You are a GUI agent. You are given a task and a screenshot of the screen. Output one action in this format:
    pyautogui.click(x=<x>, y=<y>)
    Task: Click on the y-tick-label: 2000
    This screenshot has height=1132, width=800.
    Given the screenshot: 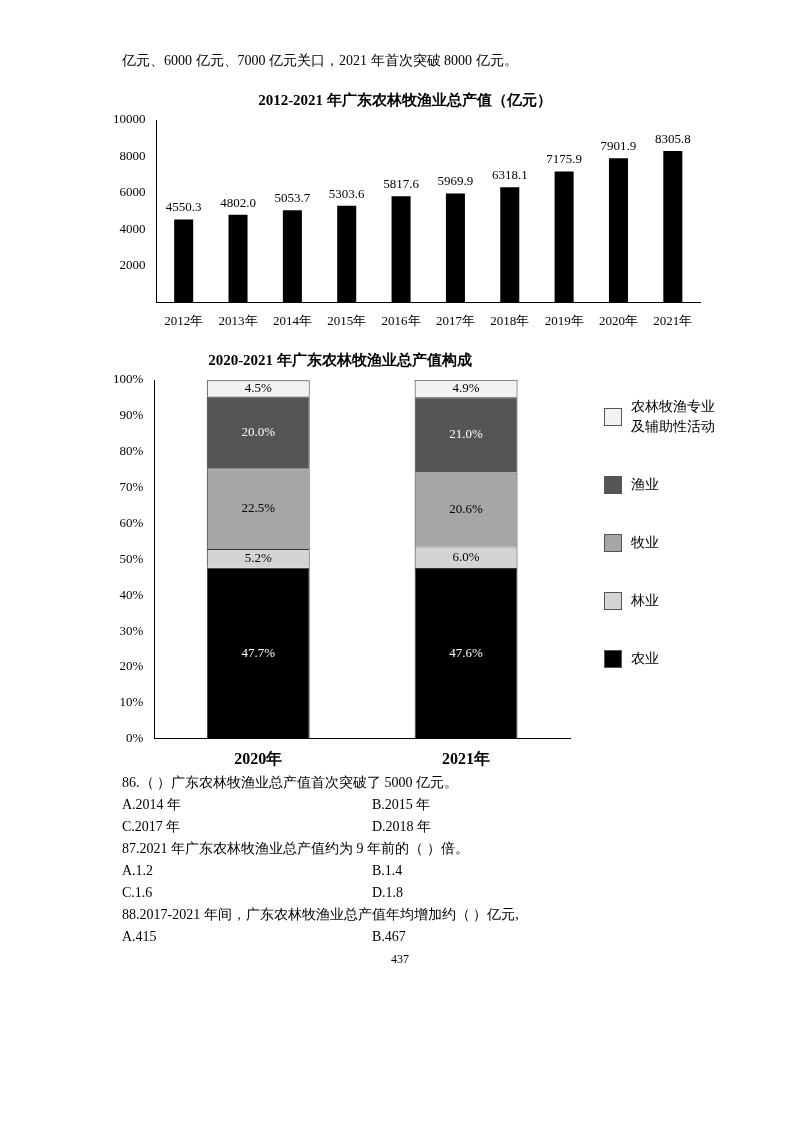 What is the action you would take?
    pyautogui.click(x=132, y=265)
    